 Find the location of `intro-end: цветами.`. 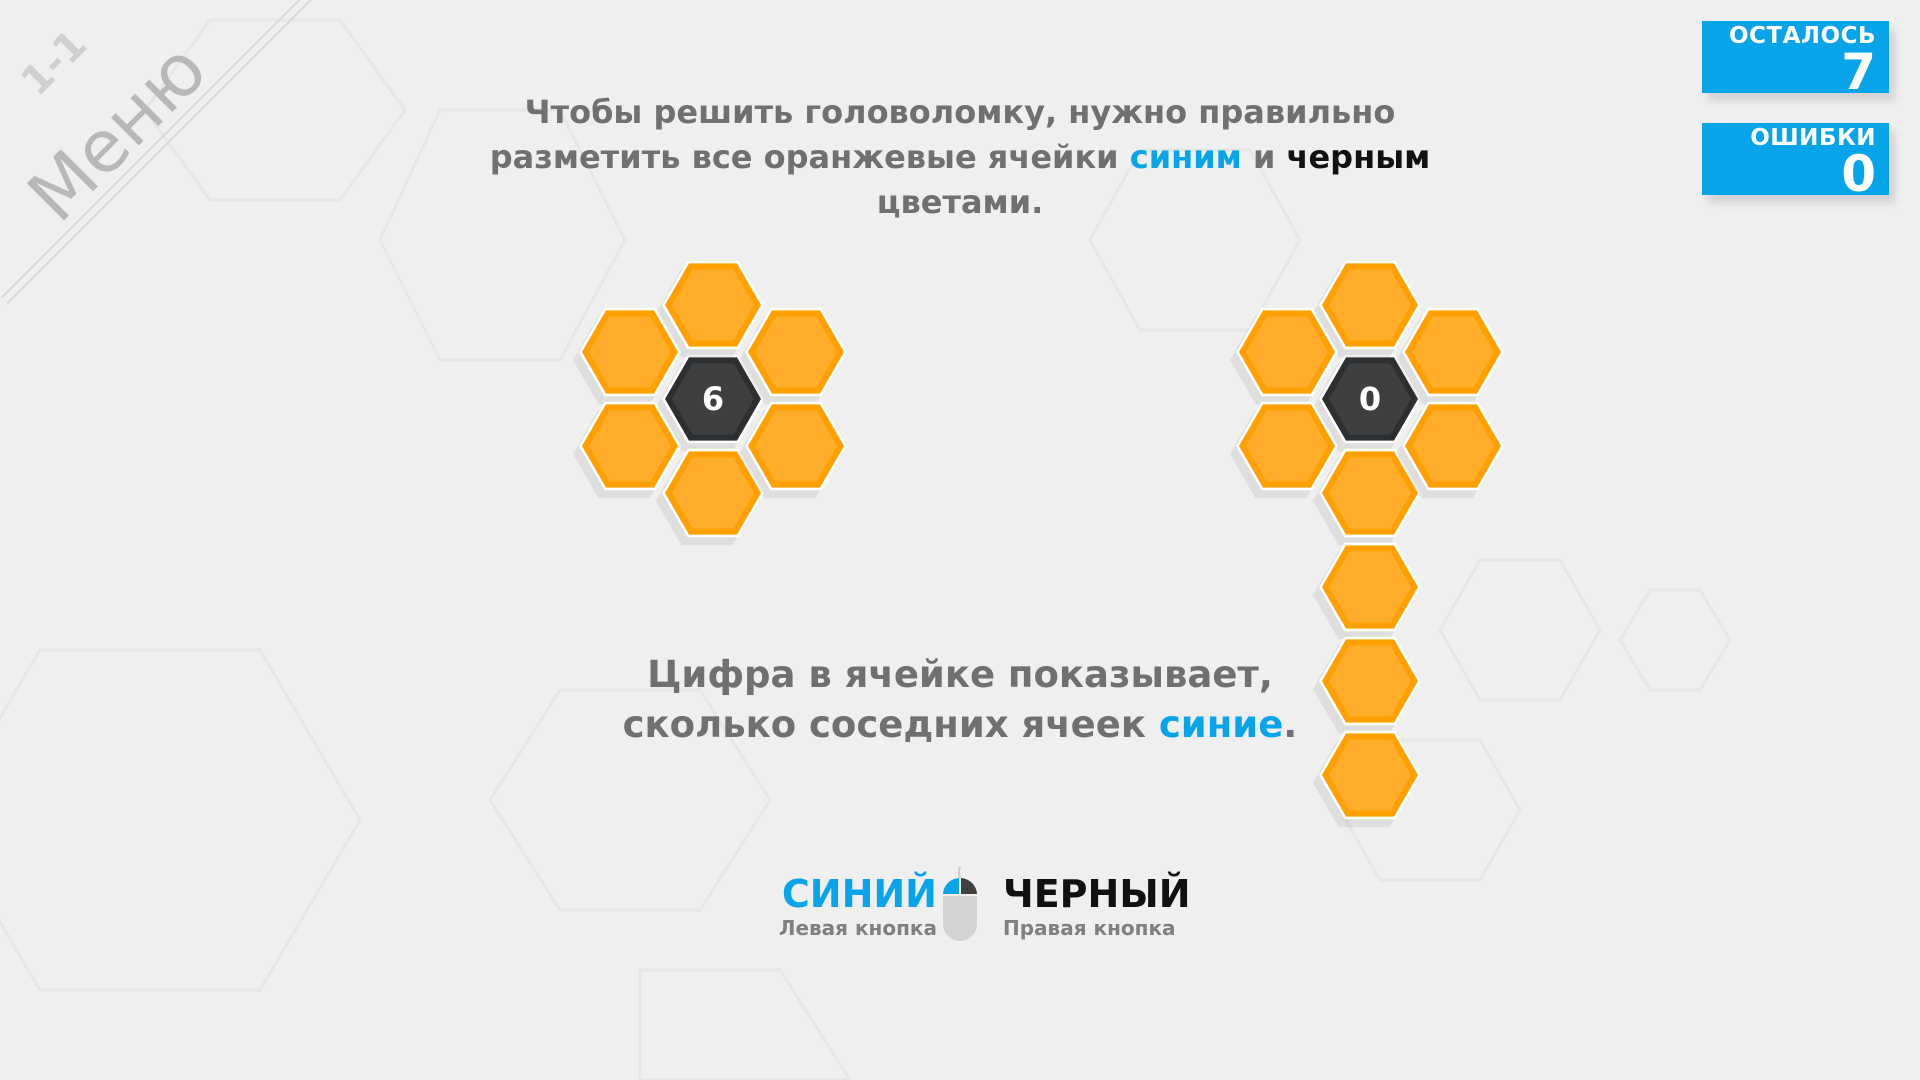

intro-end: цветами. is located at coordinates (960, 202).